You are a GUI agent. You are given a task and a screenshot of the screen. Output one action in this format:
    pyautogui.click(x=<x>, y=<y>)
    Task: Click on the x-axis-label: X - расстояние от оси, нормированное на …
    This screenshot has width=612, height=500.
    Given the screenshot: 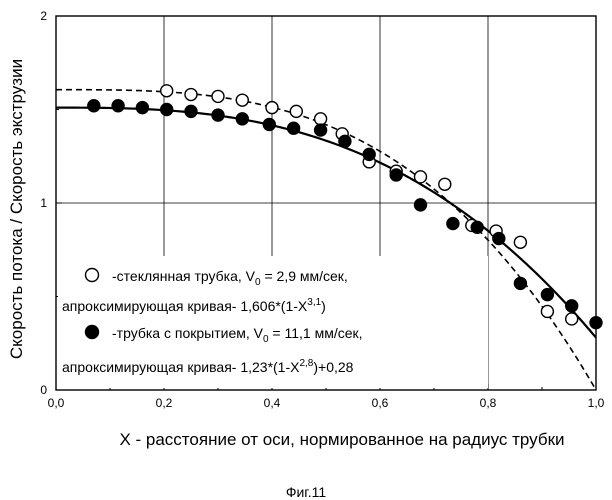 What is the action you would take?
    pyautogui.click(x=341, y=439)
    